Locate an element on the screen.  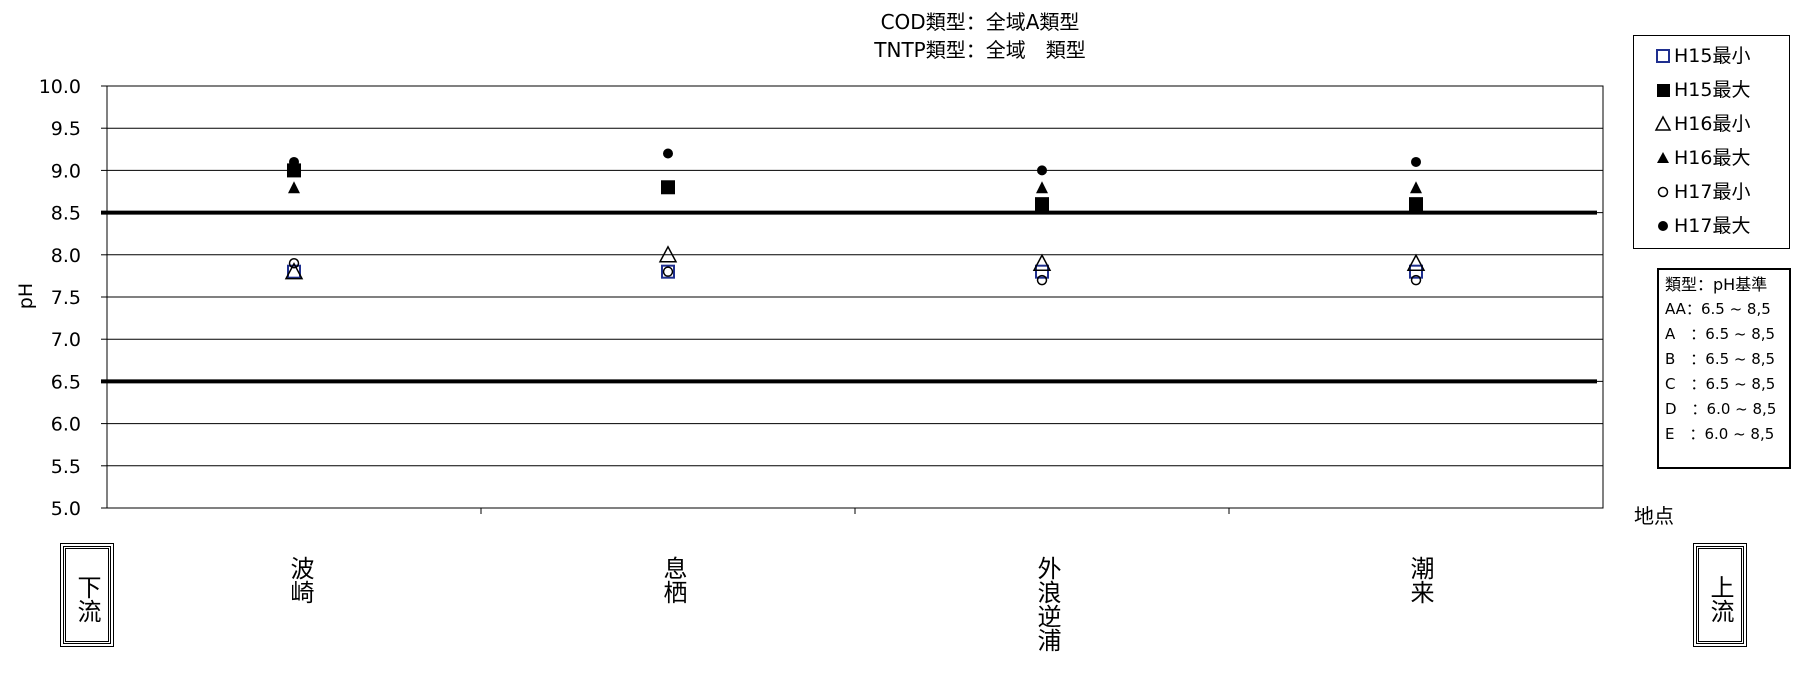
standards-row: B ：6.5 ~ 8,5 is located at coordinates (1720, 359).